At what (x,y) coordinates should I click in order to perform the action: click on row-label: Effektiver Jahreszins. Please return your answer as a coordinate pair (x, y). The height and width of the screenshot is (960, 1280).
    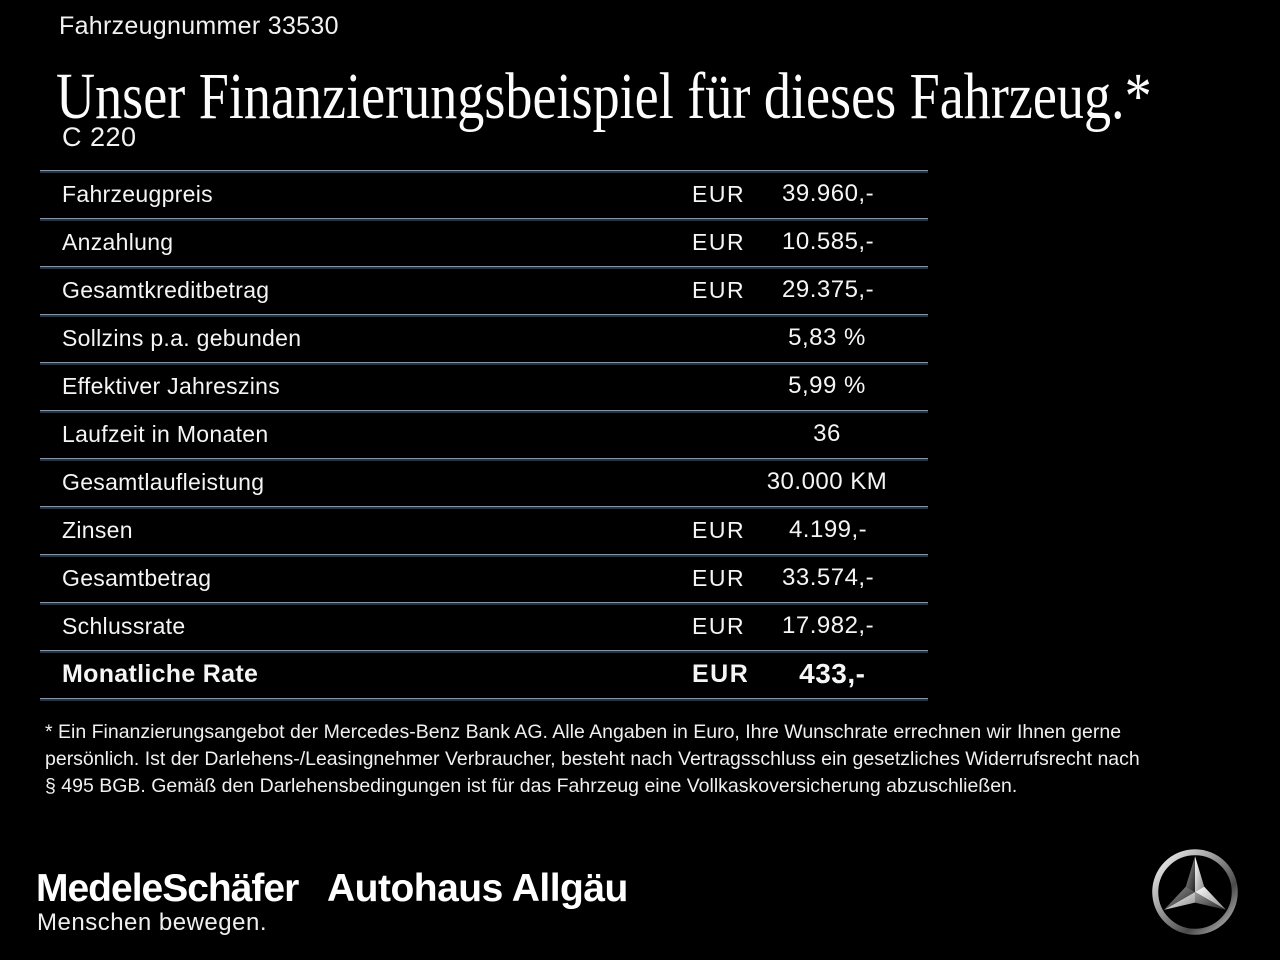
    Looking at the image, I should click on (171, 385).